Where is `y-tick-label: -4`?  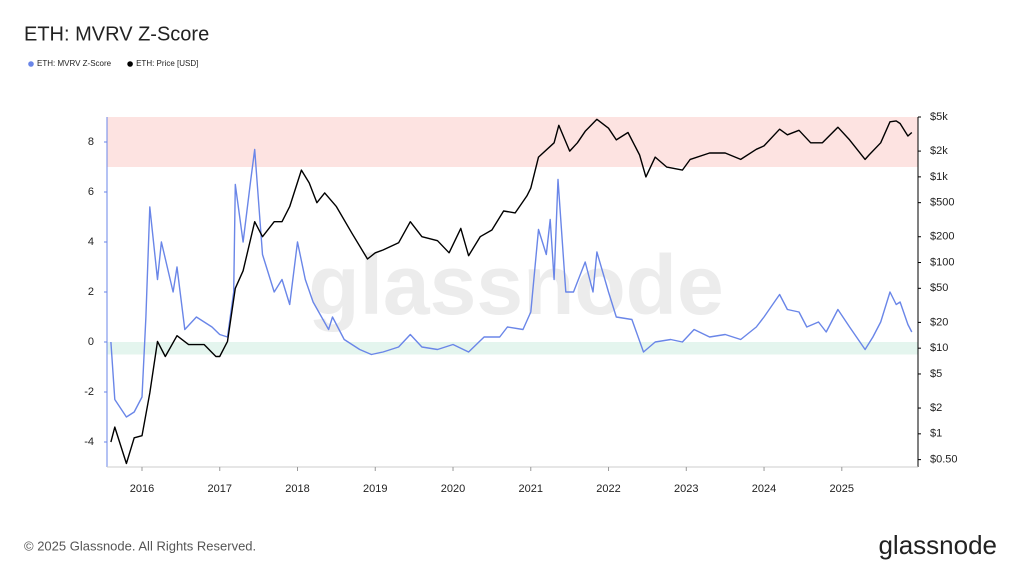
y-tick-label: -4 is located at coordinates (89, 442).